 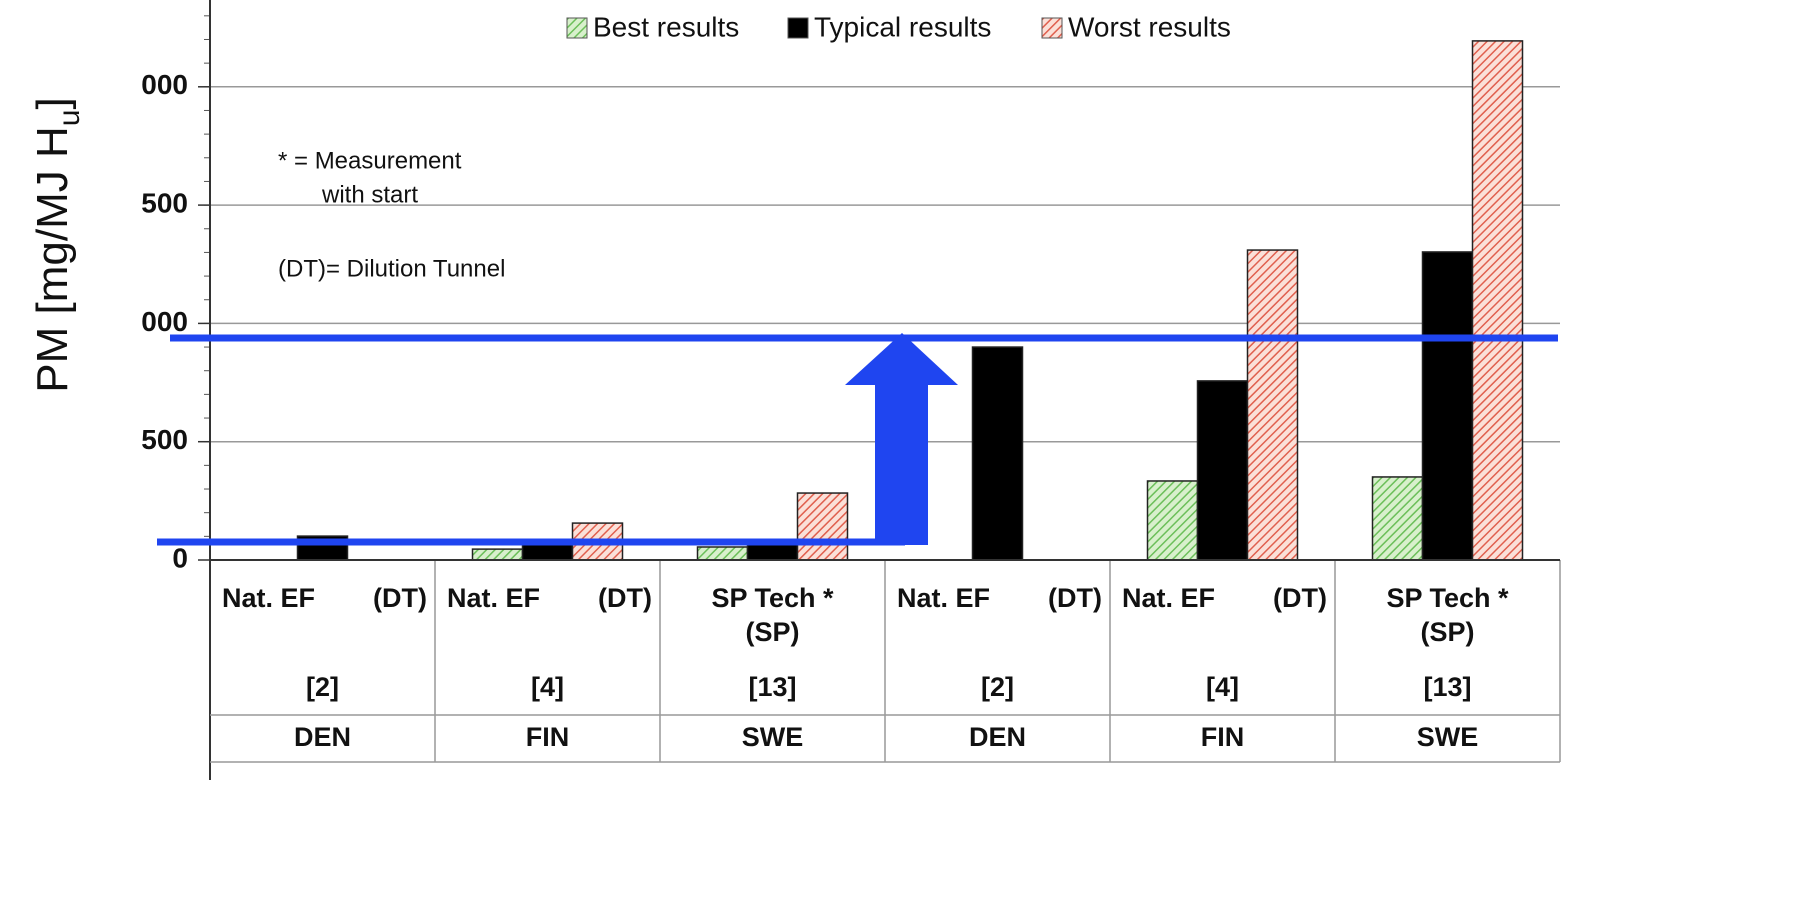 What do you see at coordinates (180, 557) in the screenshot?
I see `y-tick-label: 0` at bounding box center [180, 557].